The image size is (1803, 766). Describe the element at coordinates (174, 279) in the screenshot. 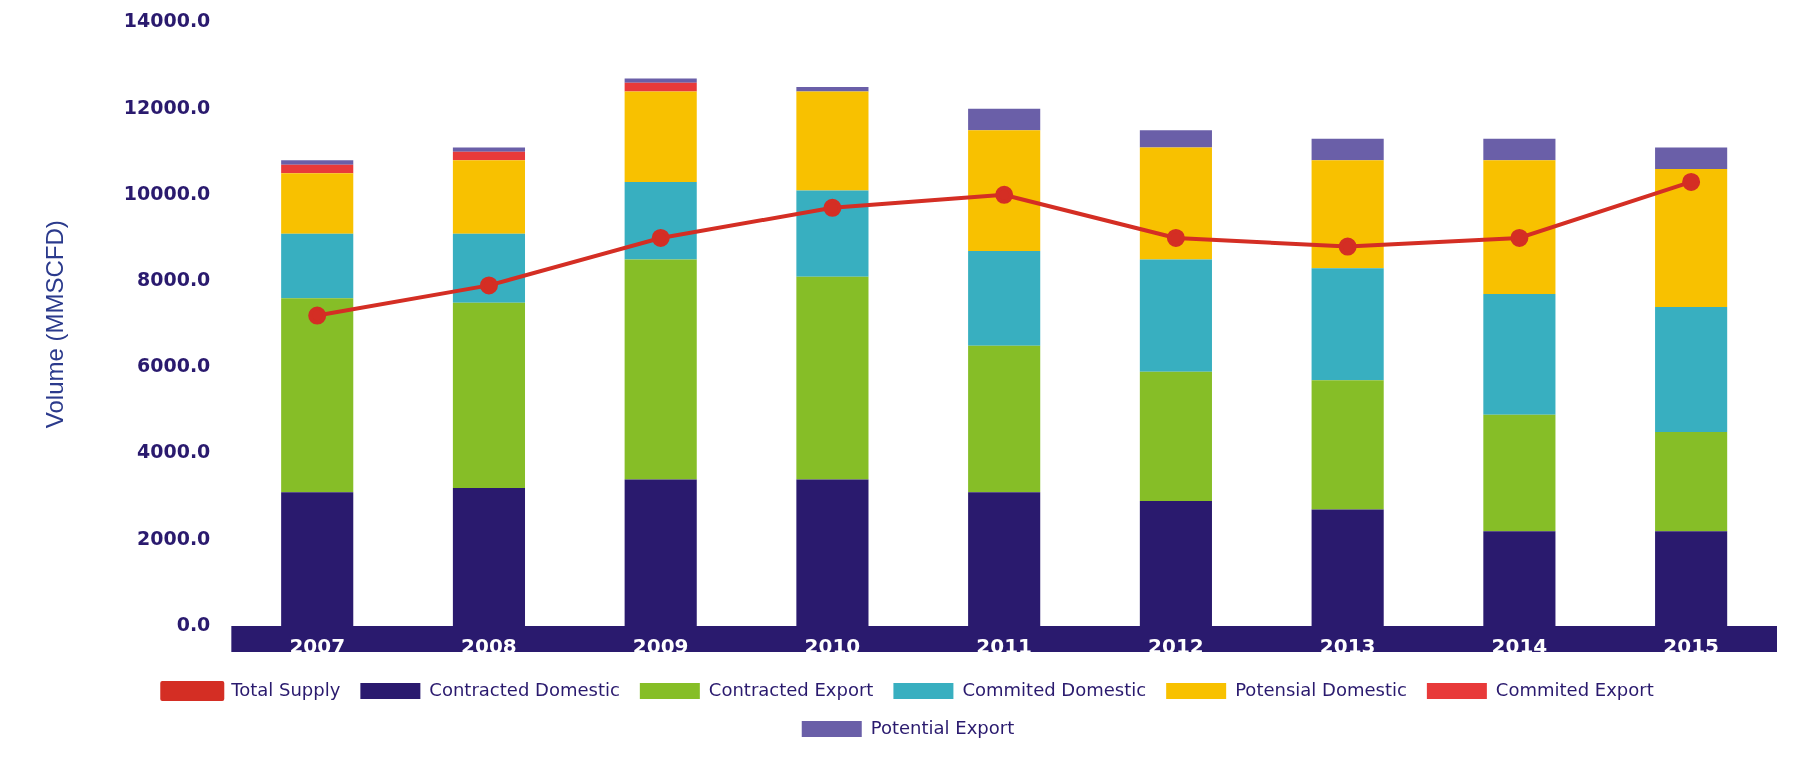

I see `y-tick-label: 8000.0` at that location.